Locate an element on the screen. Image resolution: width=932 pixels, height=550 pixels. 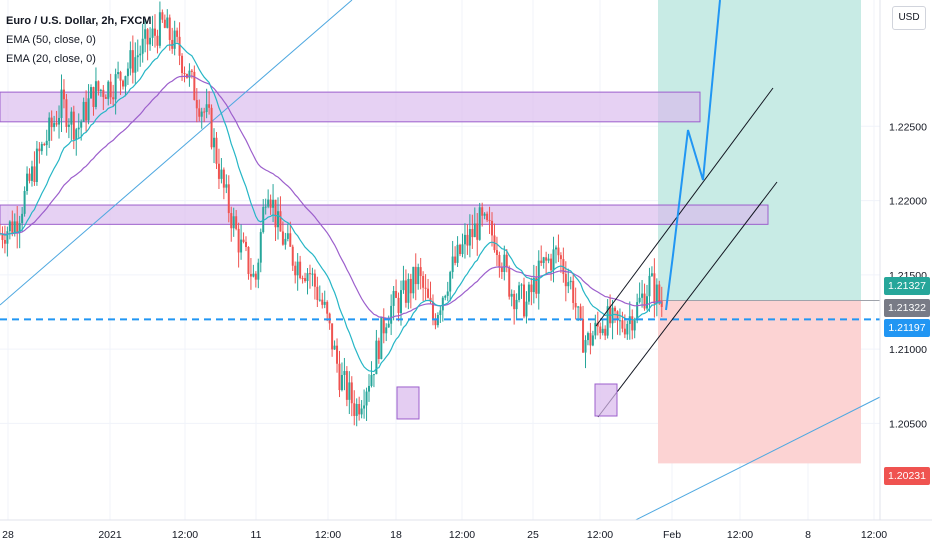
x-tick-label-1: 2021 is located at coordinates (110, 535).